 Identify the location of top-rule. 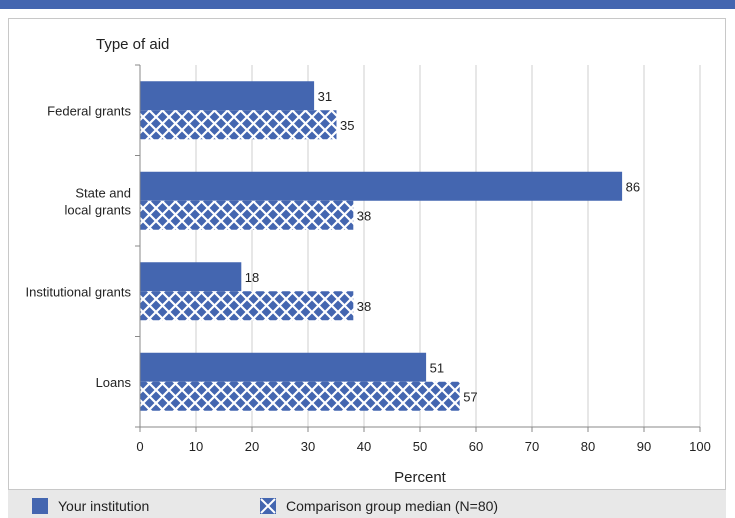
(367, 4).